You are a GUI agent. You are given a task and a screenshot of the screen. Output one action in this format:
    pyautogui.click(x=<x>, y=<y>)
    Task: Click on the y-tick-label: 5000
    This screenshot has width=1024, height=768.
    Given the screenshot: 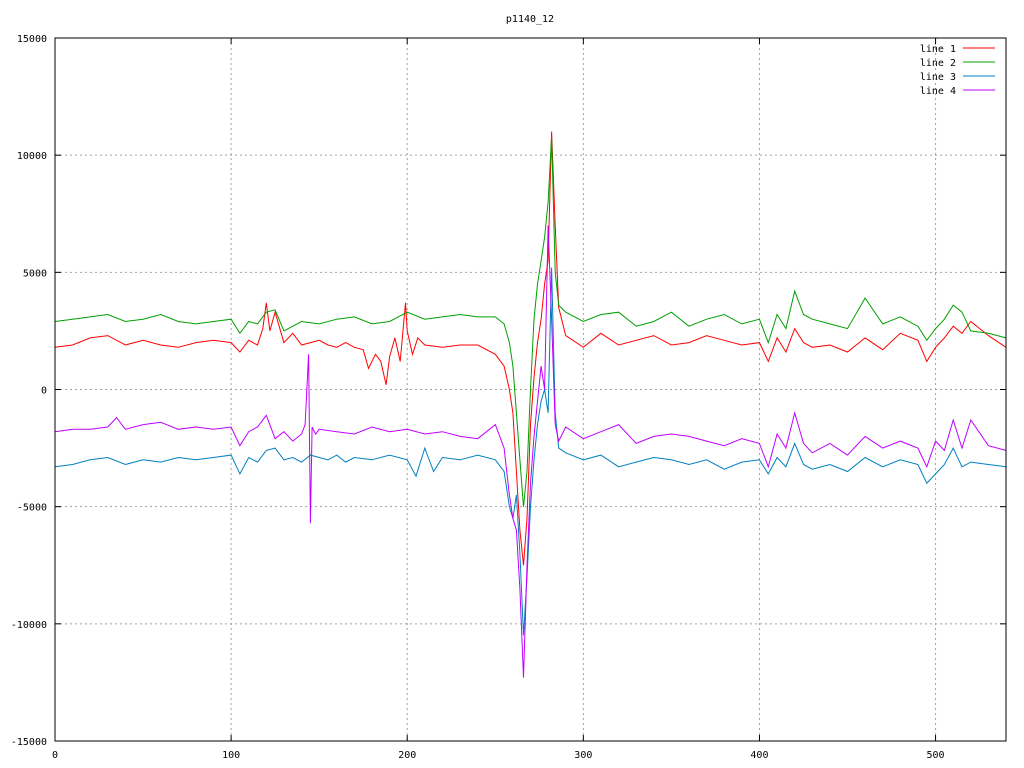 What is the action you would take?
    pyautogui.click(x=35, y=273)
    